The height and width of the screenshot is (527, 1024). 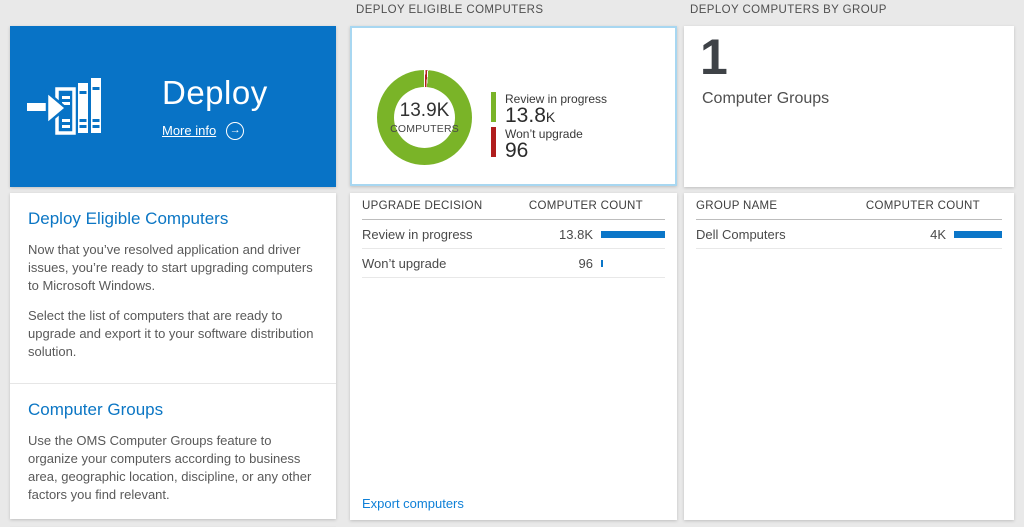 What do you see at coordinates (788, 10) in the screenshot?
I see `right-column-header: DEPLOY COMPUTERS BY GROUP` at bounding box center [788, 10].